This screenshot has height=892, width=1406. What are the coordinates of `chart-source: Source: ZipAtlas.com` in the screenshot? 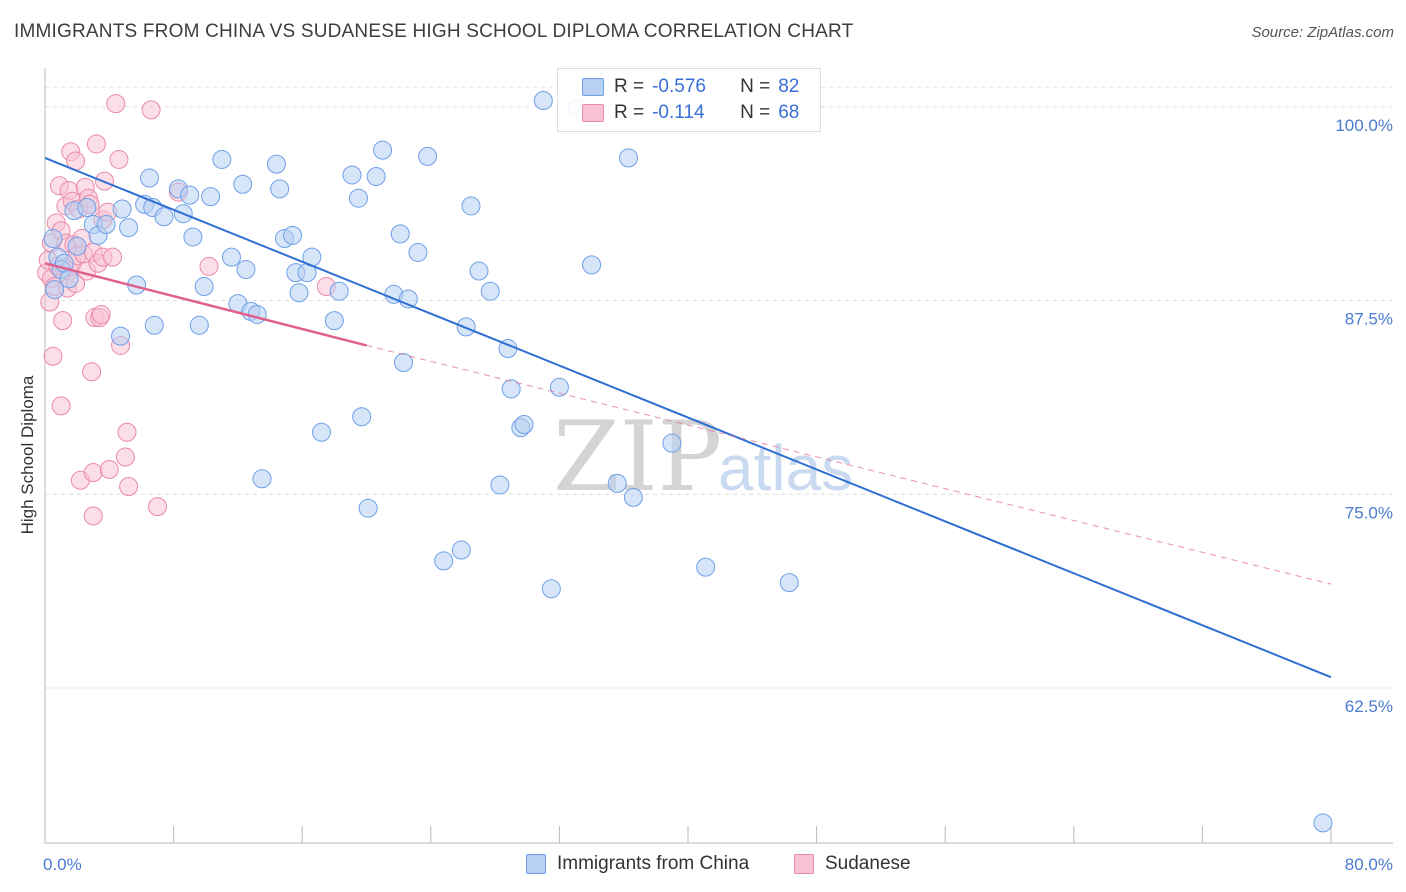 It's located at (1322, 32).